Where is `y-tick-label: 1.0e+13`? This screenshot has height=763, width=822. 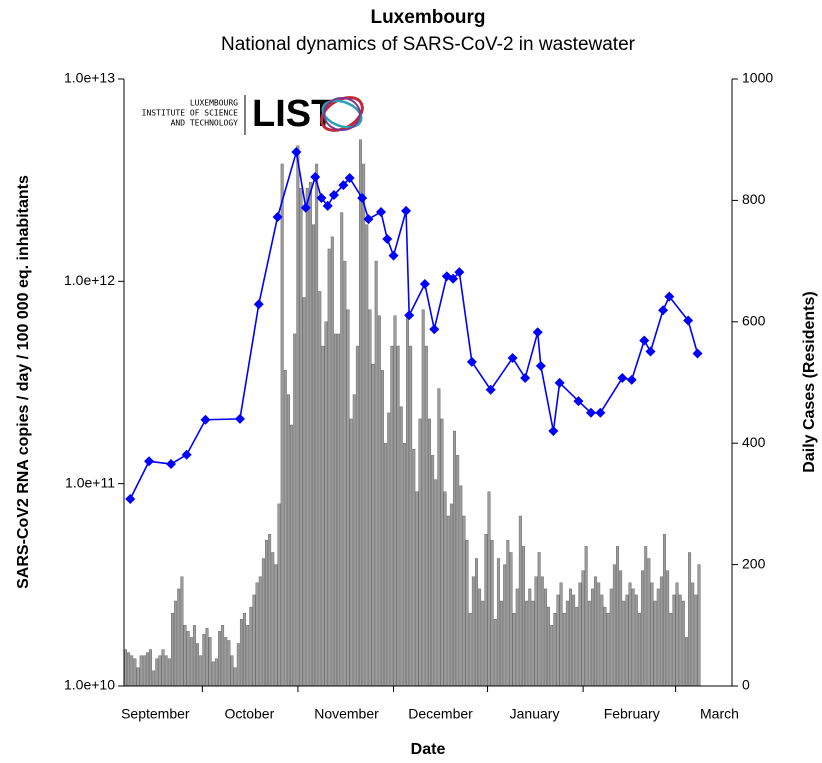
y-tick-label: 1.0e+13 is located at coordinates (89, 78).